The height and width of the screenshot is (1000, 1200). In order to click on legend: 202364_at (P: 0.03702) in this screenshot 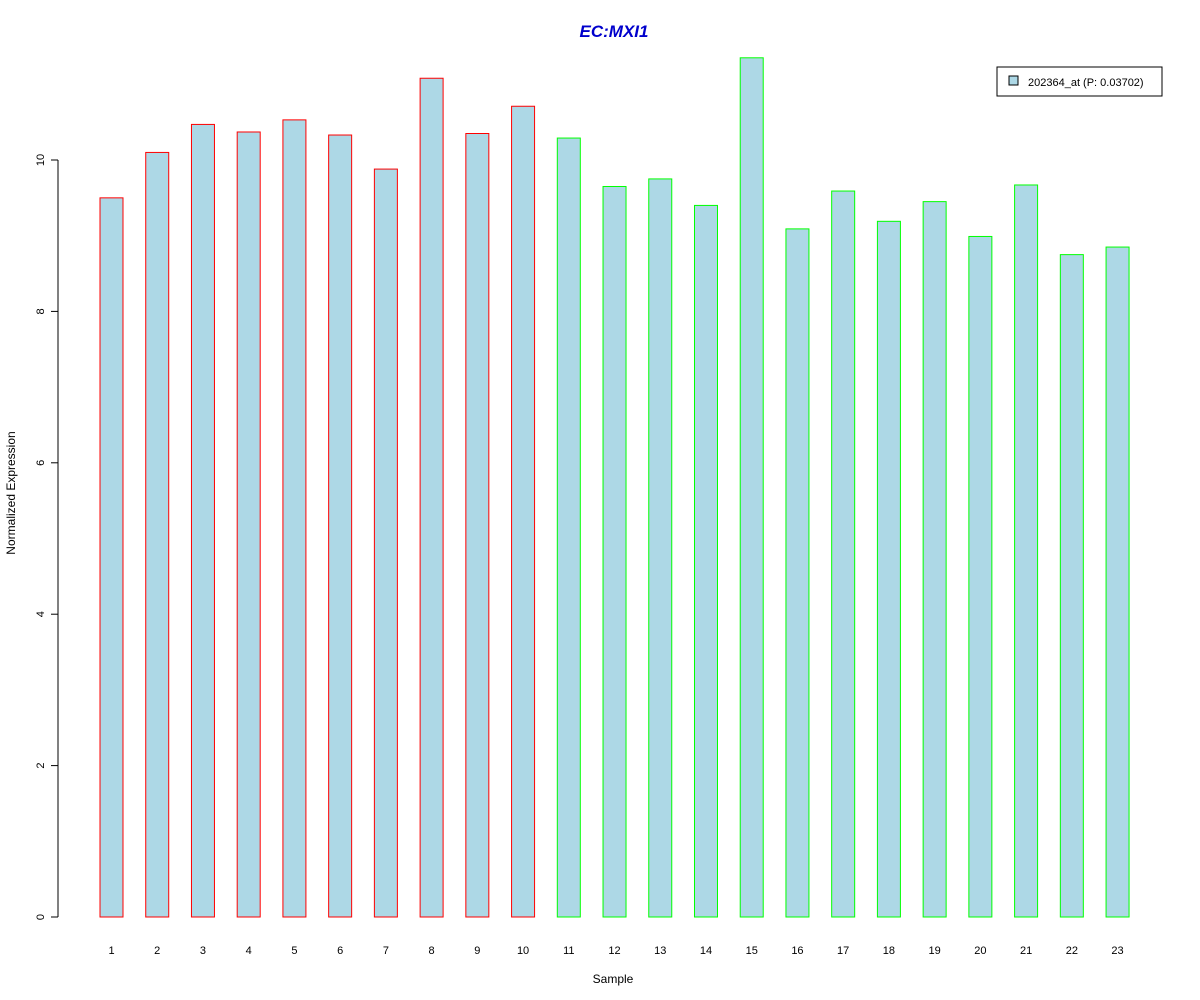, I will do `click(1079, 81)`.